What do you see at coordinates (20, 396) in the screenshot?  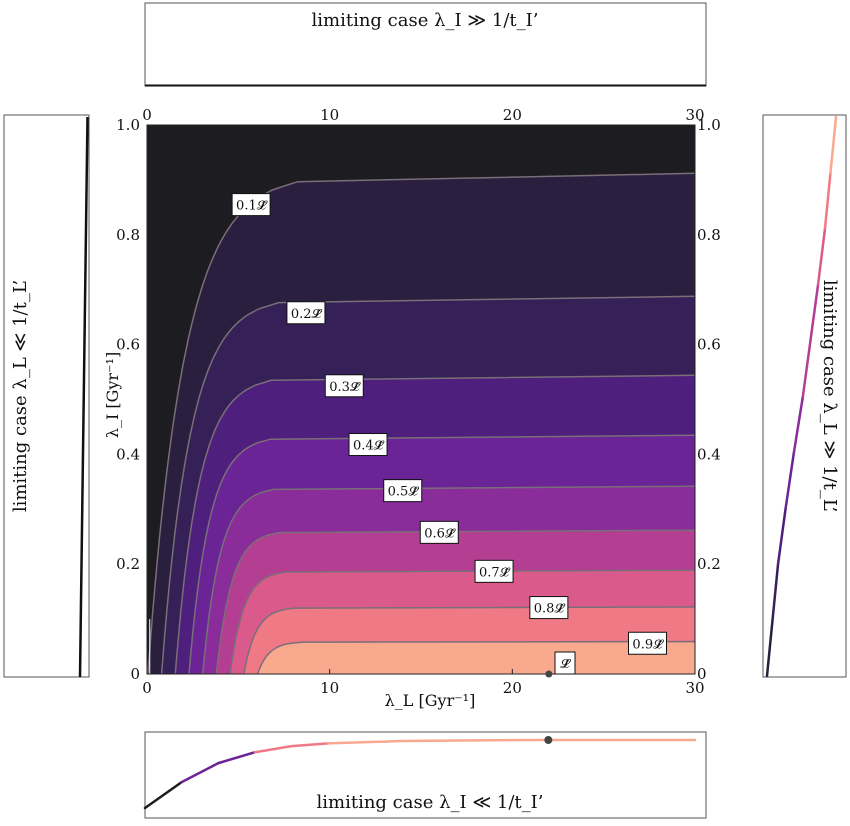 I see `left-panel-title: limiting case λ_L ≪ 1/t_L’` at bounding box center [20, 396].